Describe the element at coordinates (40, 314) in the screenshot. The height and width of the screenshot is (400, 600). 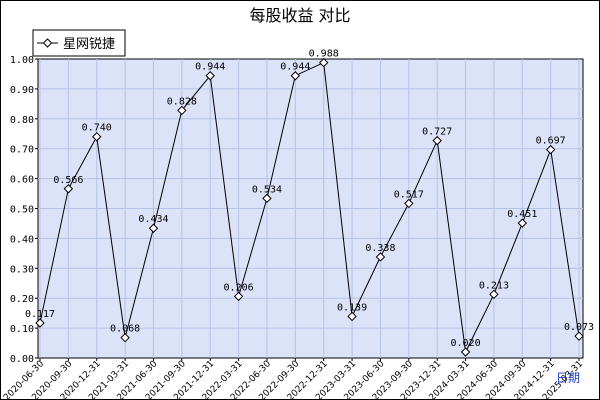
I see `data-label: 0.117` at that location.